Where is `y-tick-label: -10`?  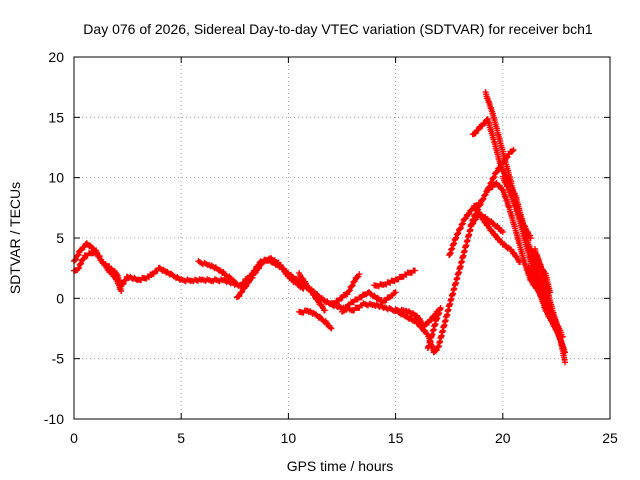 y-tick-label: -10 is located at coordinates (54, 419).